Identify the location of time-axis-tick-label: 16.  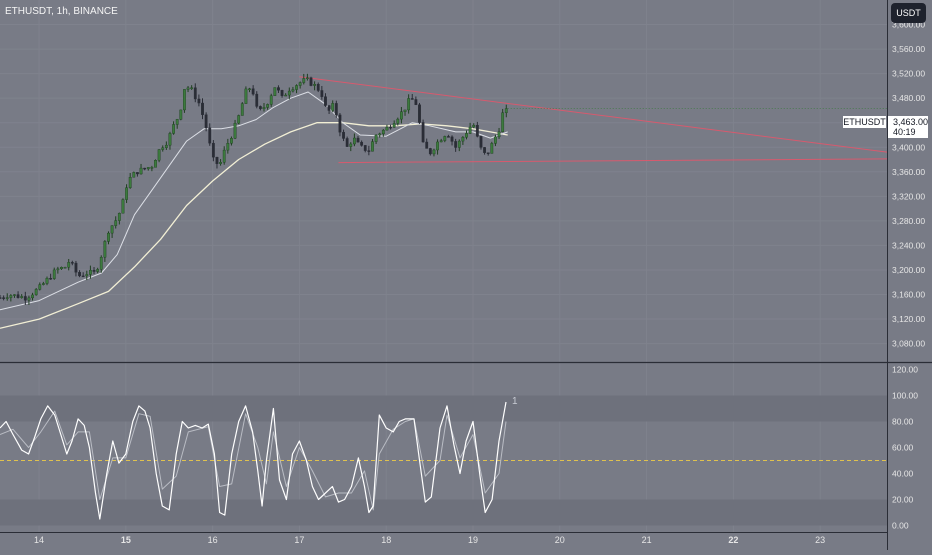
(213, 540).